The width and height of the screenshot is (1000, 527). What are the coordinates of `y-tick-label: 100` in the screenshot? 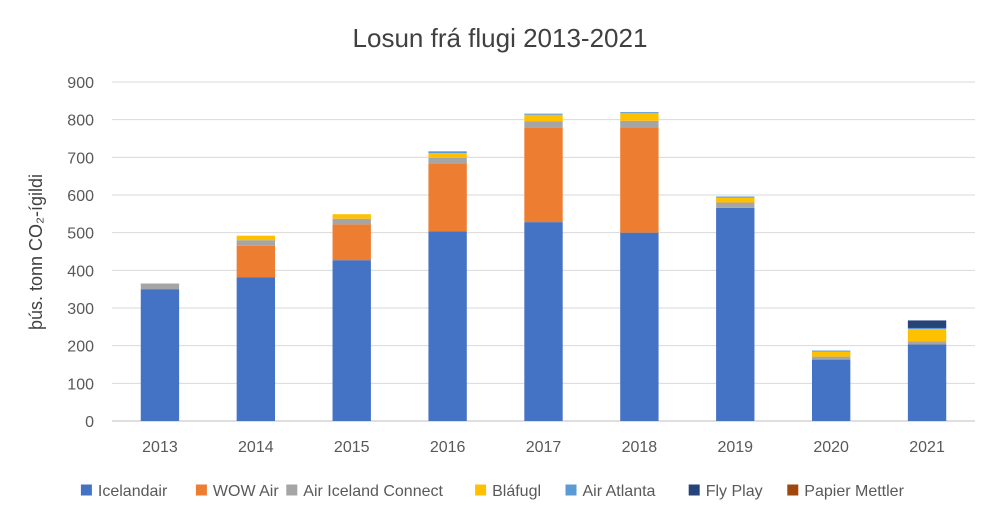 It's located at (80, 384).